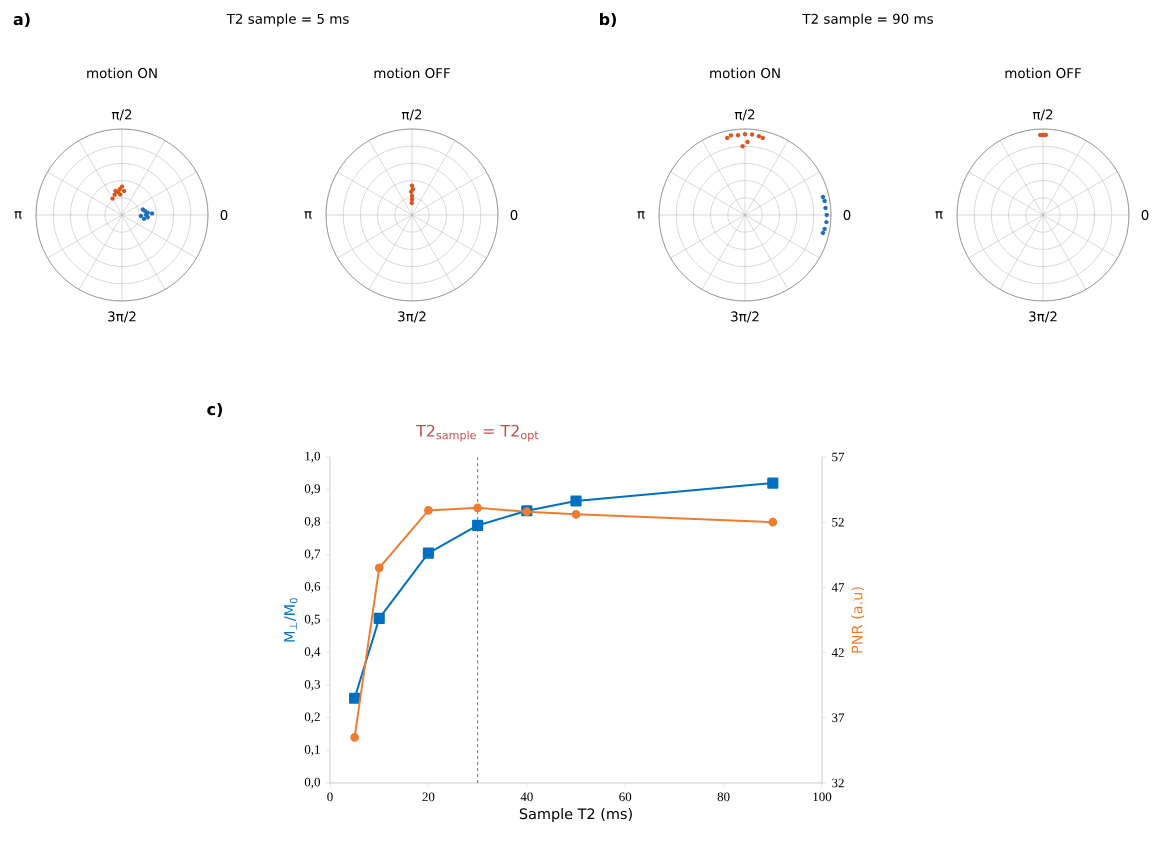 The width and height of the screenshot is (1158, 847). What do you see at coordinates (526, 797) in the screenshot?
I see `x-tick-label: 40` at bounding box center [526, 797].